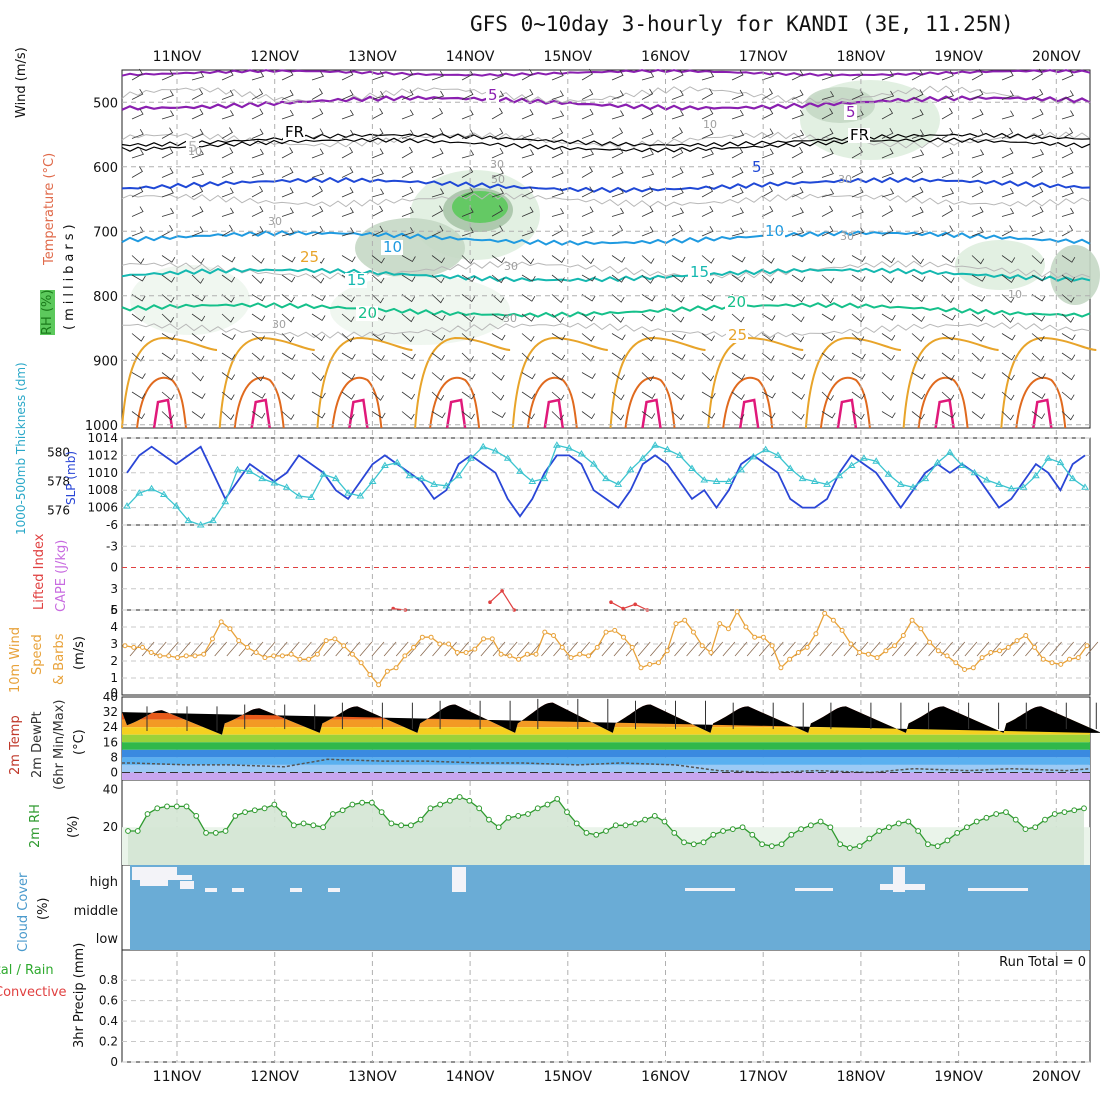 The image size is (1100, 1100). What do you see at coordinates (114, 627) in the screenshot?
I see `wind10-tick-label: 4` at bounding box center [114, 627].